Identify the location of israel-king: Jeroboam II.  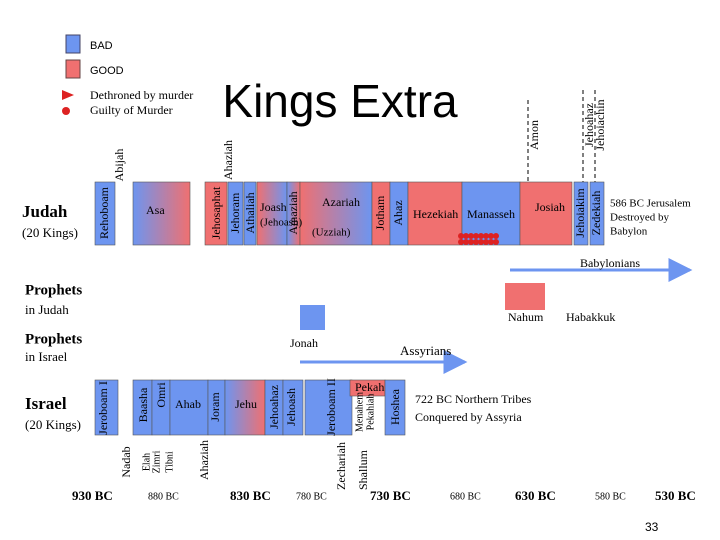
(331, 407).